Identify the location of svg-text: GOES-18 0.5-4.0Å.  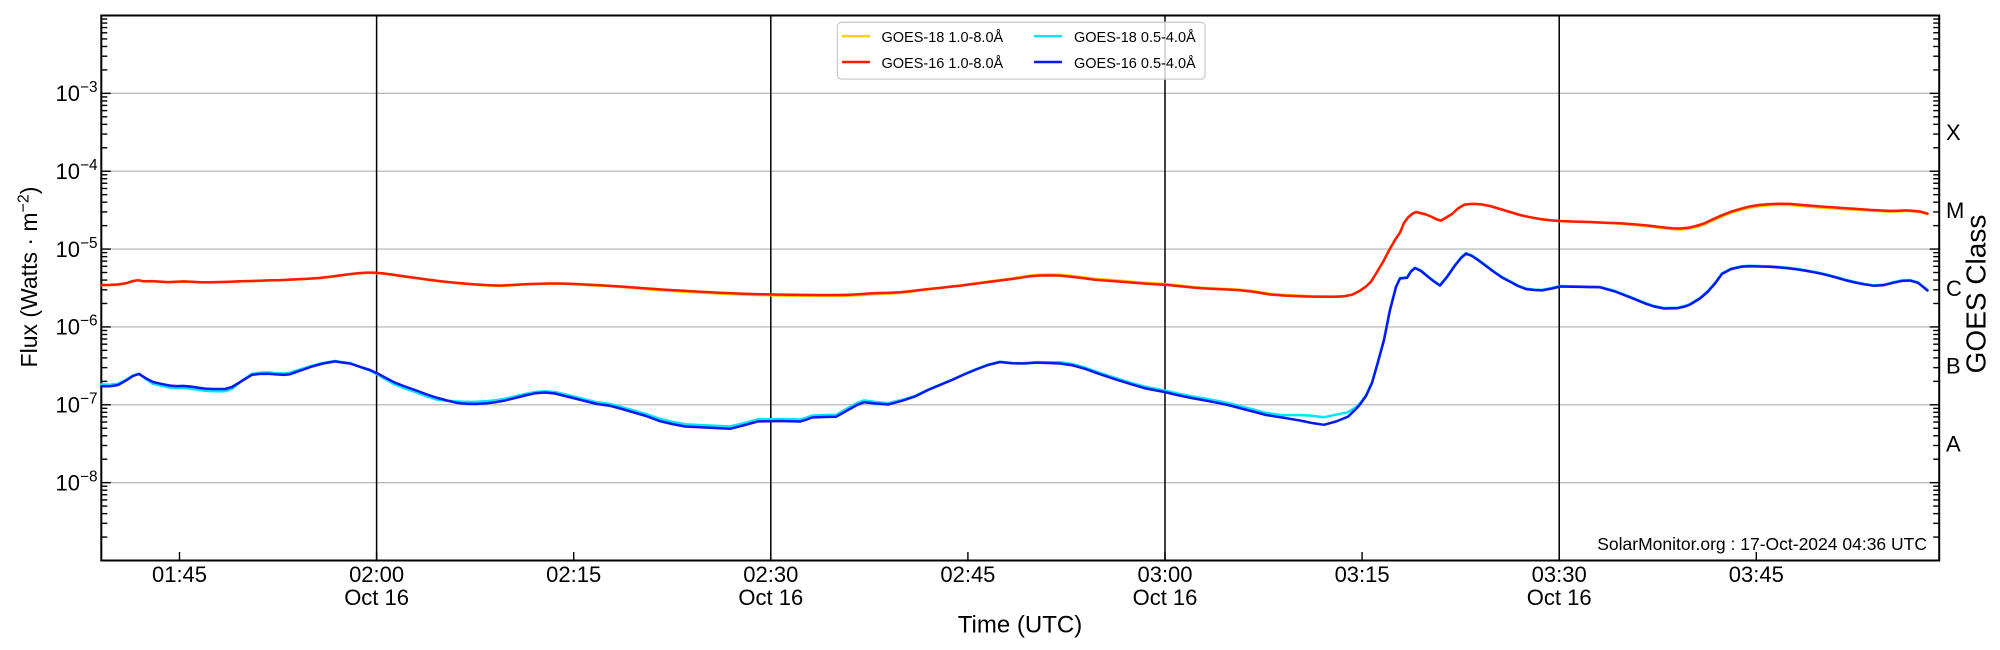
(1135, 37).